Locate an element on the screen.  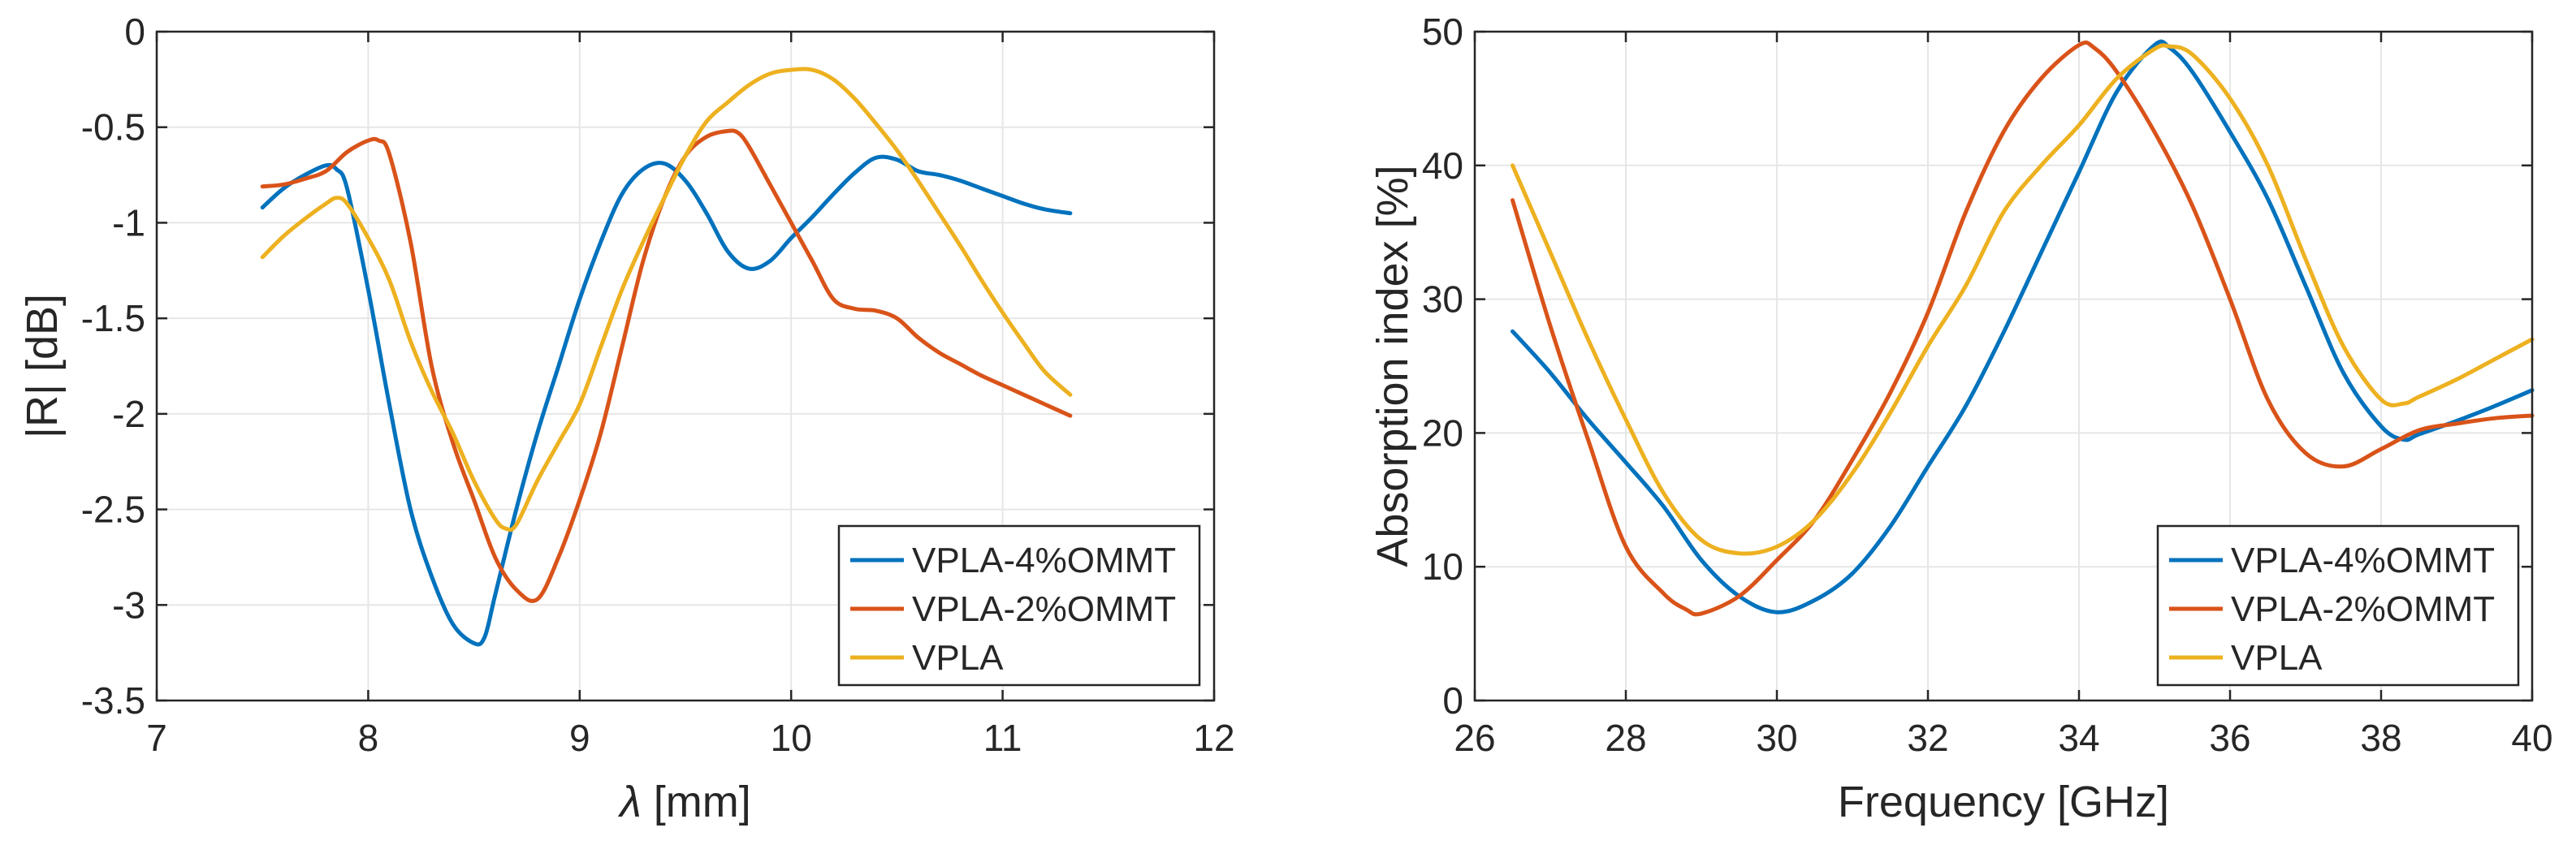
absorption-x-tick-label: 34 is located at coordinates (2079, 738).